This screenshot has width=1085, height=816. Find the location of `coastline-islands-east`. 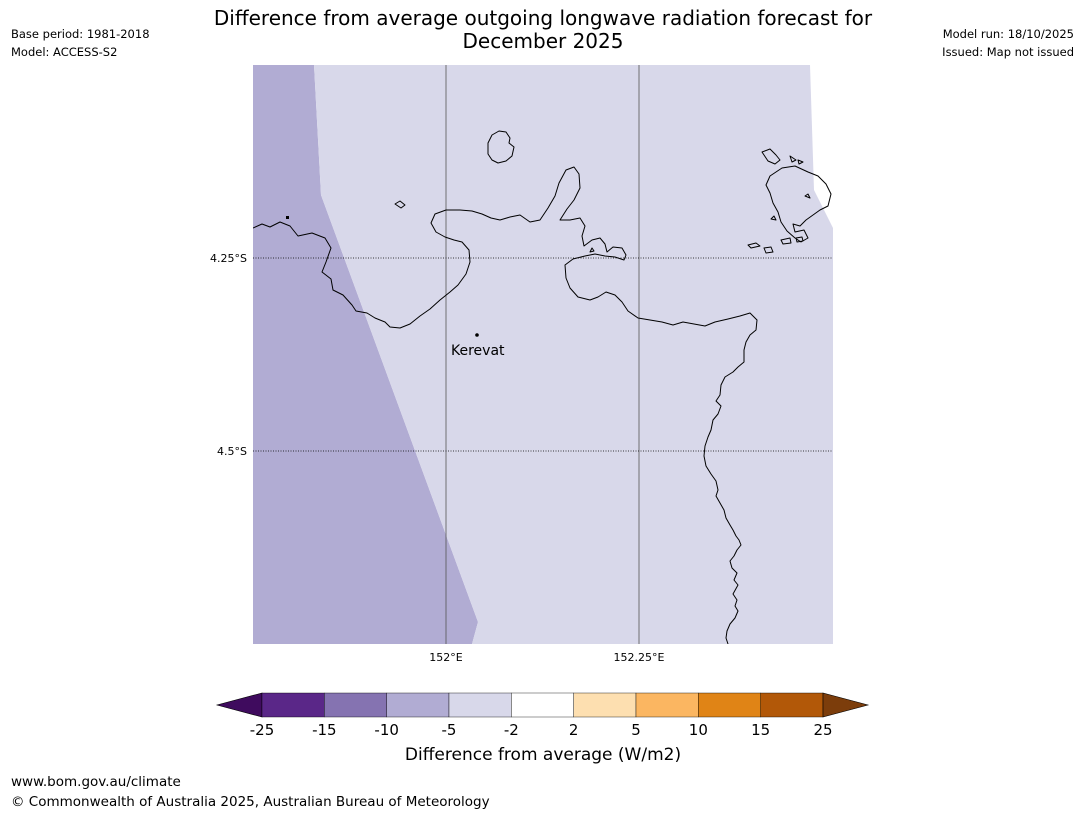

coastline-islands-east is located at coordinates (789, 201).